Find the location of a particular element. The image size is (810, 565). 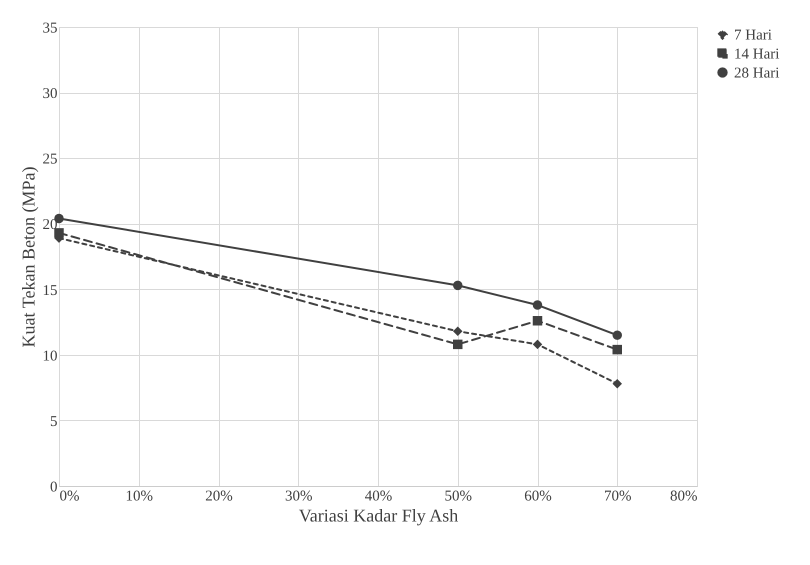

x-tick-label: 60% is located at coordinates (538, 496).